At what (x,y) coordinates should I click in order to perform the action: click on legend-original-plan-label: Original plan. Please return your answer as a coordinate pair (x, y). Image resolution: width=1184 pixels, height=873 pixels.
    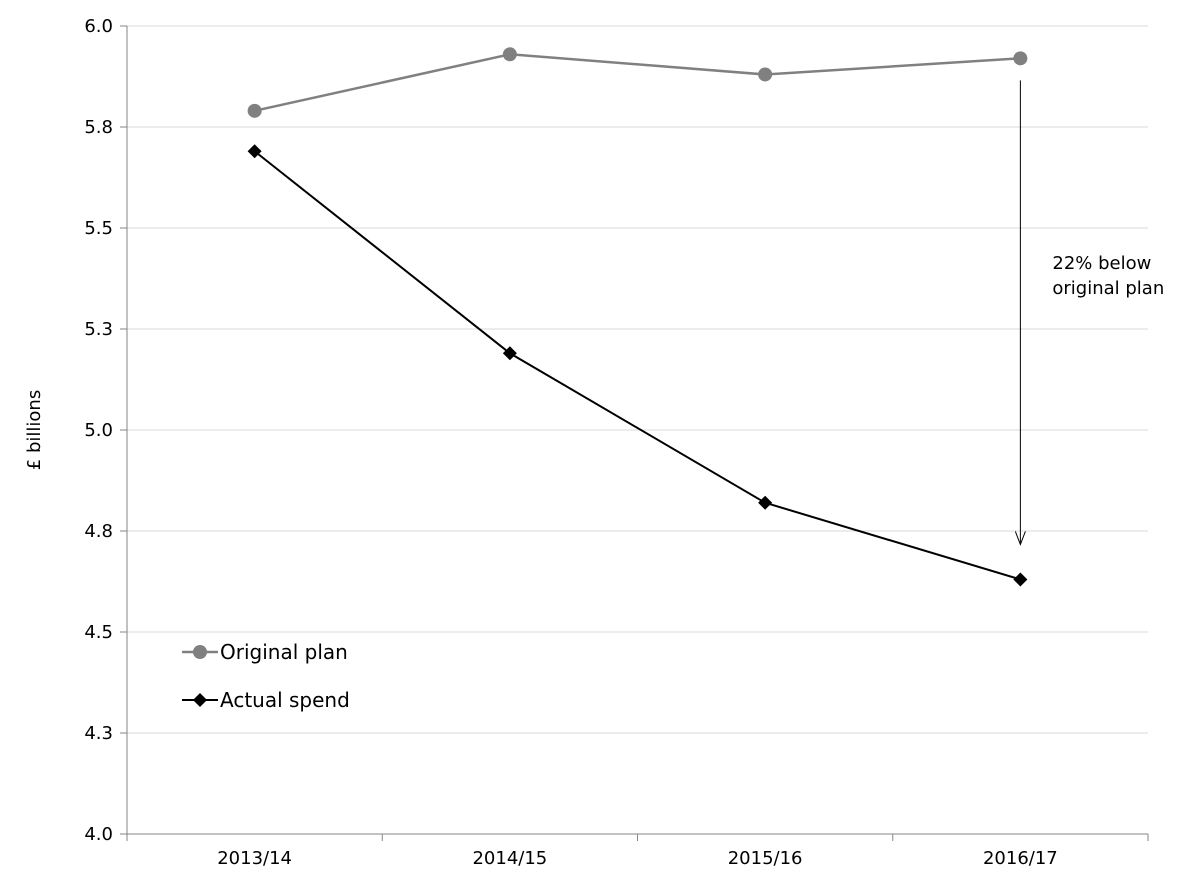
    Looking at the image, I should click on (284, 652).